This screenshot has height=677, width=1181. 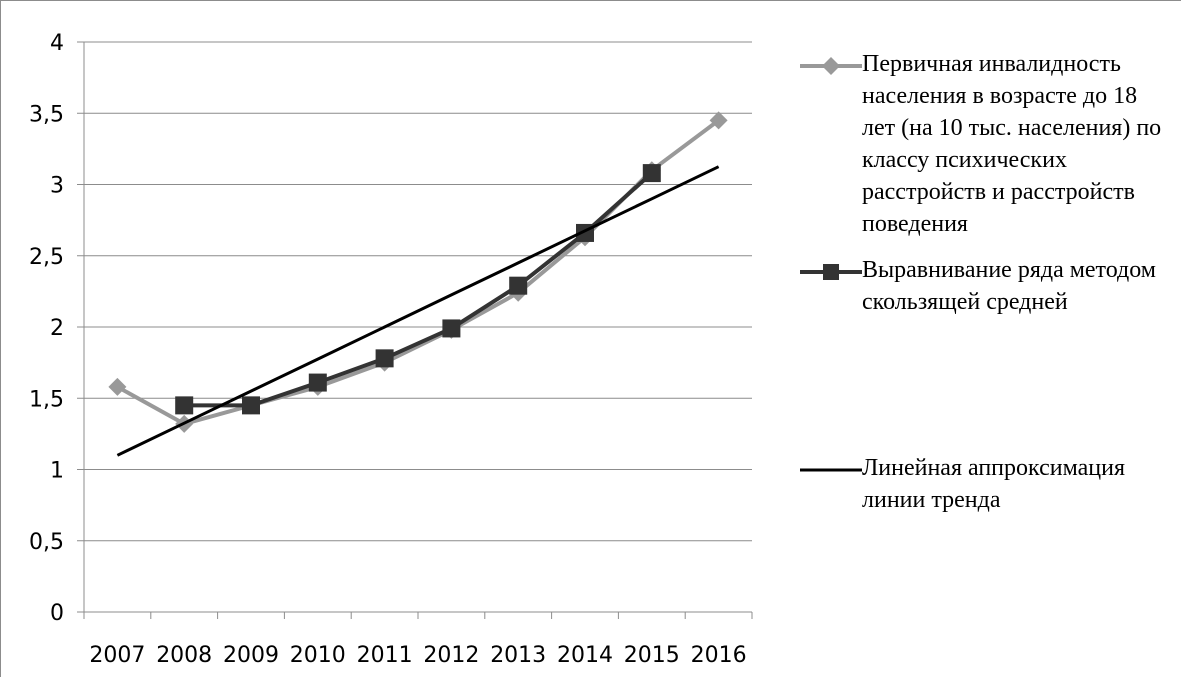 What do you see at coordinates (46, 399) in the screenshot?
I see `y-tick-label: 1,5` at bounding box center [46, 399].